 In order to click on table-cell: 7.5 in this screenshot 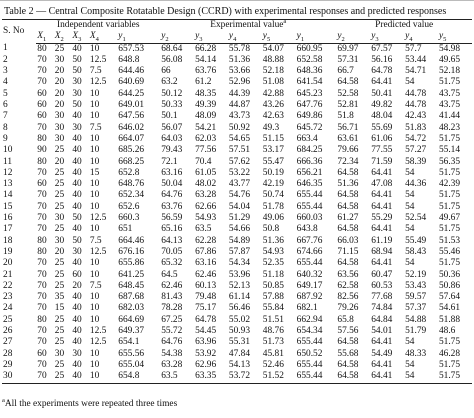, I will do `click(95, 240)`.